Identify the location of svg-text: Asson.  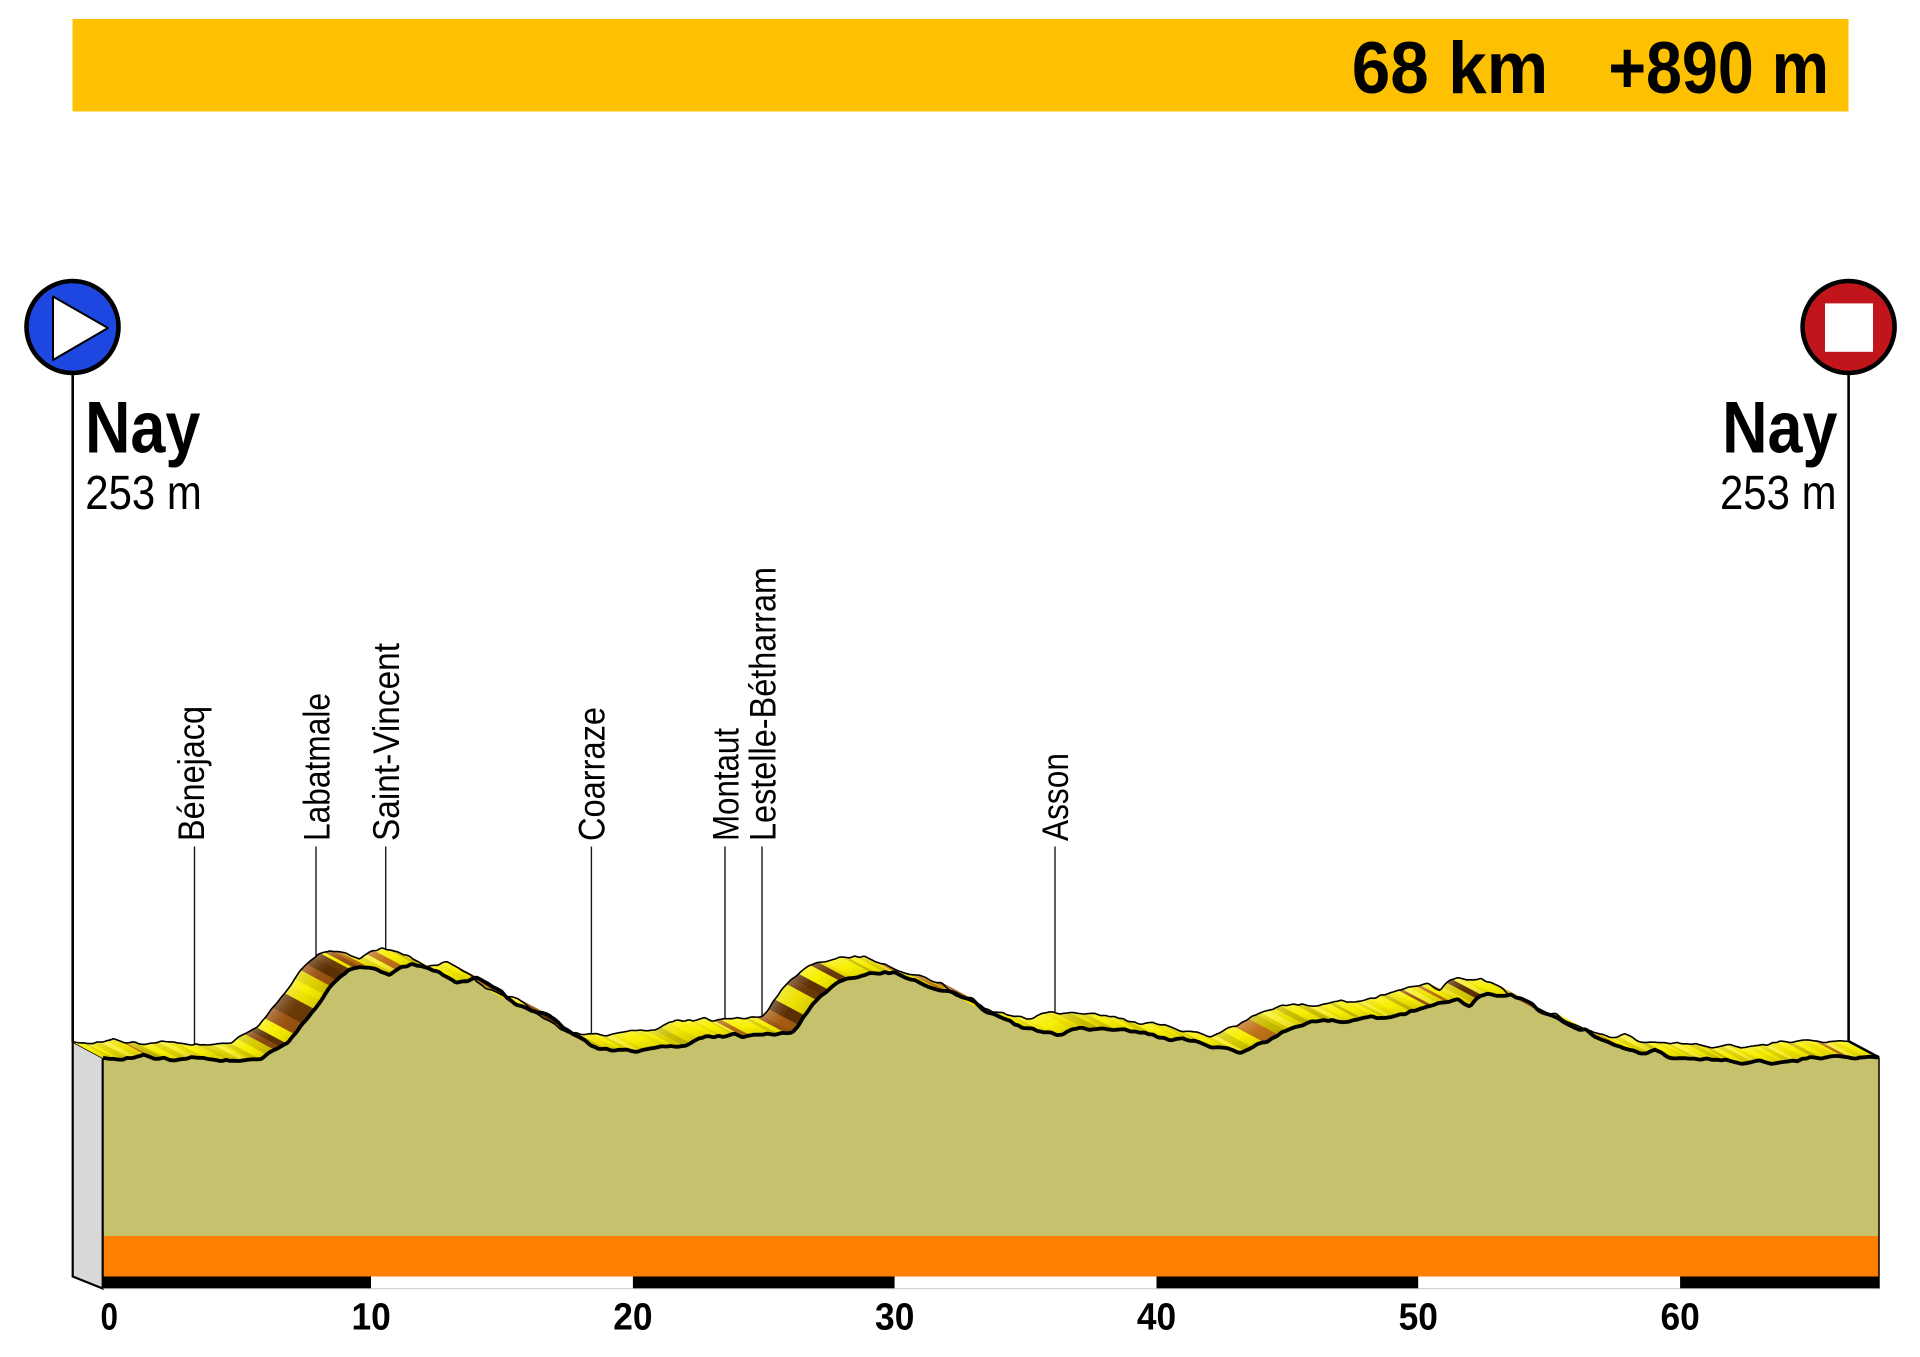
(1055, 797).